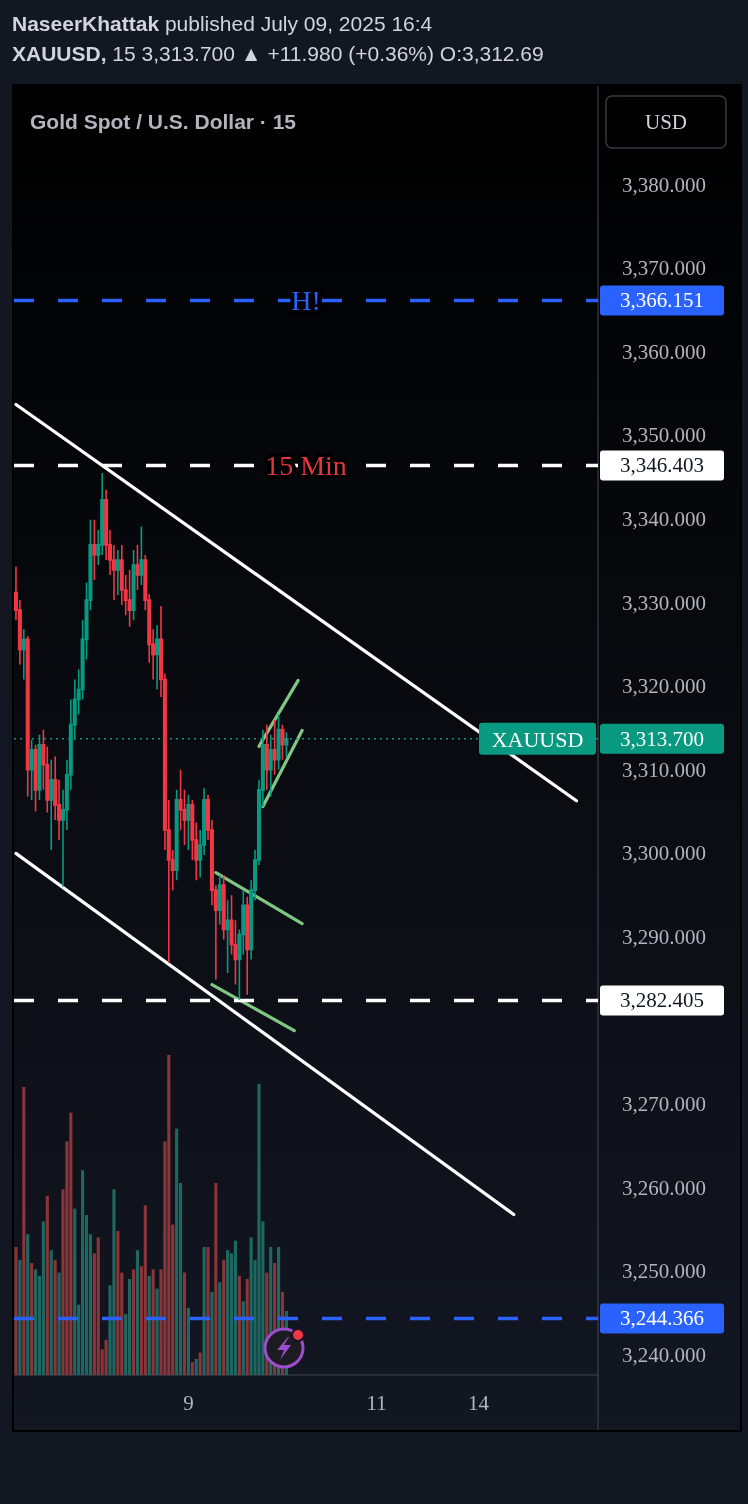  Describe the element at coordinates (188, 1403) in the screenshot. I see `x-tick-label: 9` at that location.